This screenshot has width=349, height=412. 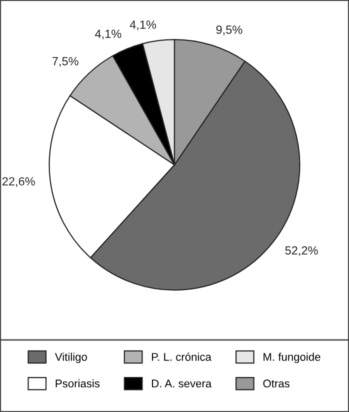 I want to click on data-label: 9,5%, so click(x=229, y=31).